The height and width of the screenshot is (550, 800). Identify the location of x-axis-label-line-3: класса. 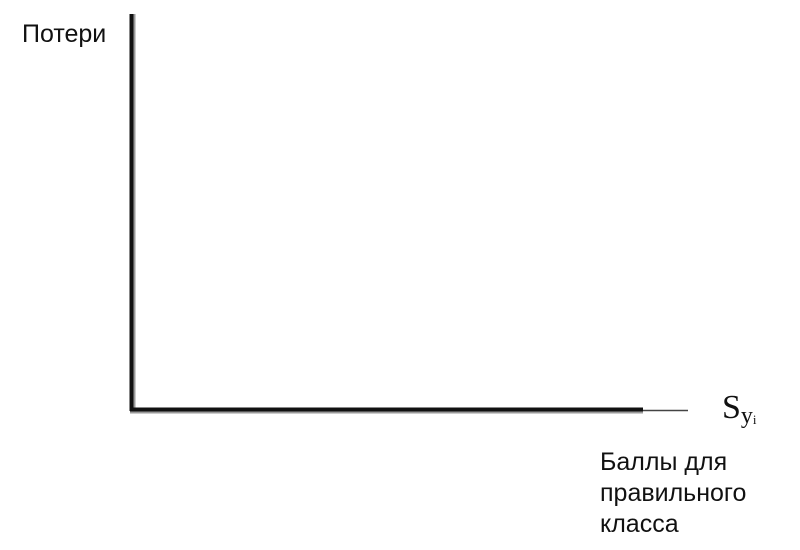
(639, 524).